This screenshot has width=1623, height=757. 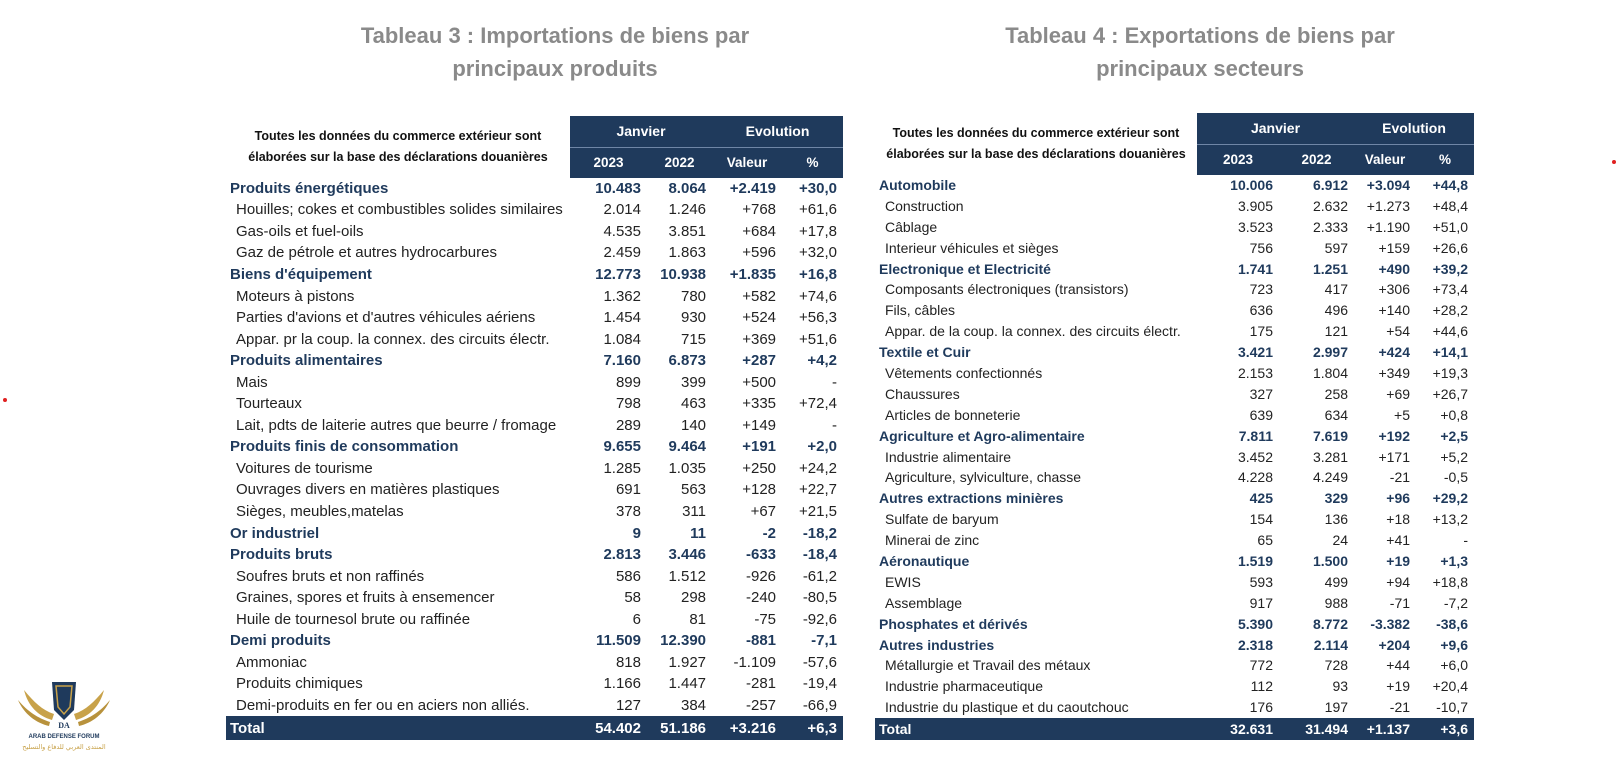 I want to click on row-pct: +61,6, so click(x=818, y=210).